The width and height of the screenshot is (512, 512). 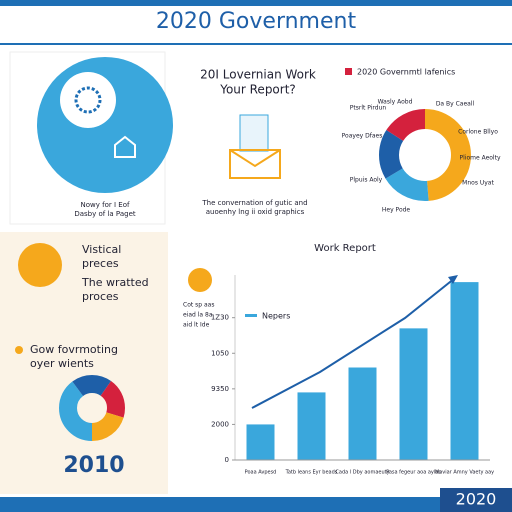 I want to click on card-title: Your Report?, so click(x=257, y=90).